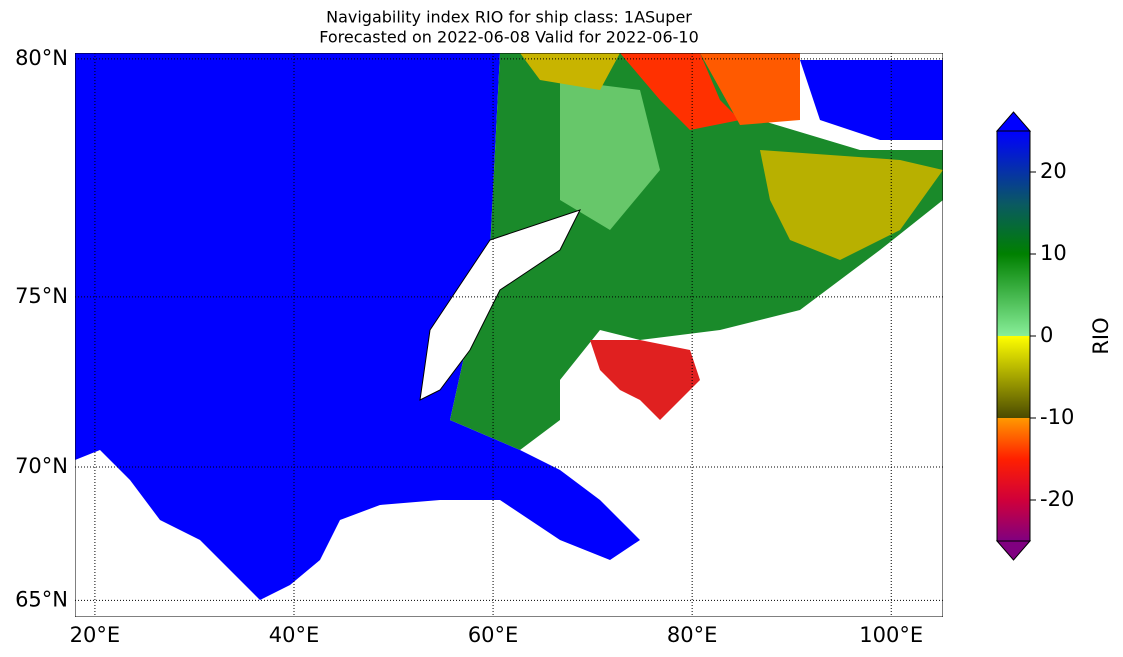 The height and width of the screenshot is (657, 1123). I want to click on colorbar-tick-label: 0, so click(1046, 335).